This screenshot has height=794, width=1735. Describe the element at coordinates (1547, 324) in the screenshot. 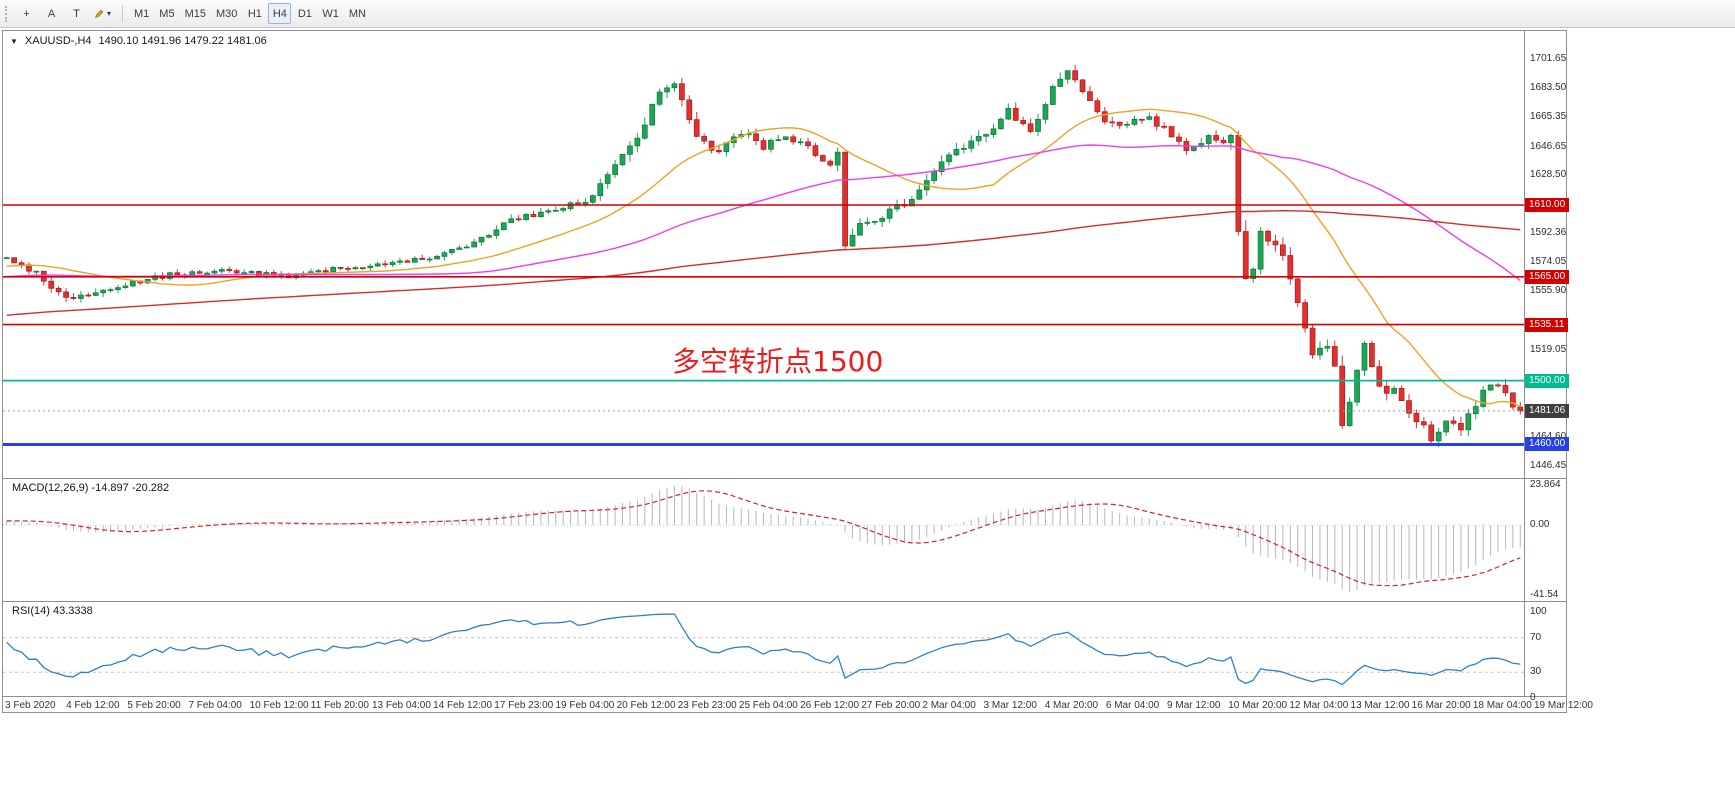

I see `price-level-badge: 1535.11` at that location.